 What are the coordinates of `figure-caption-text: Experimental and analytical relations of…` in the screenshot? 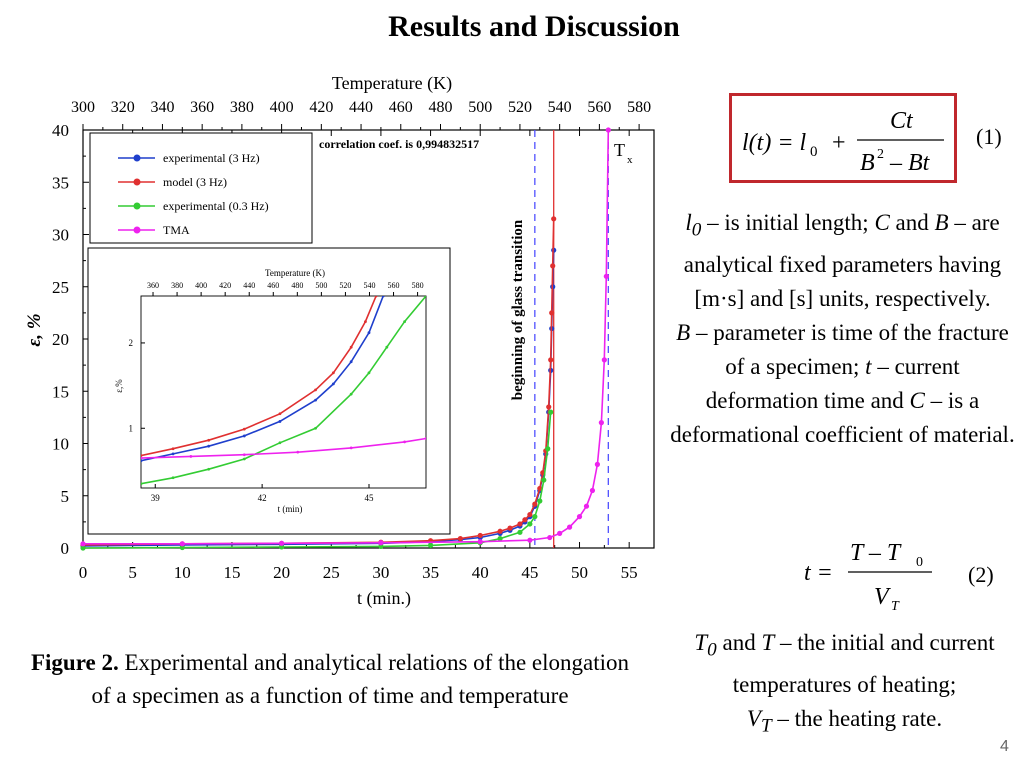 It's located at (360, 679).